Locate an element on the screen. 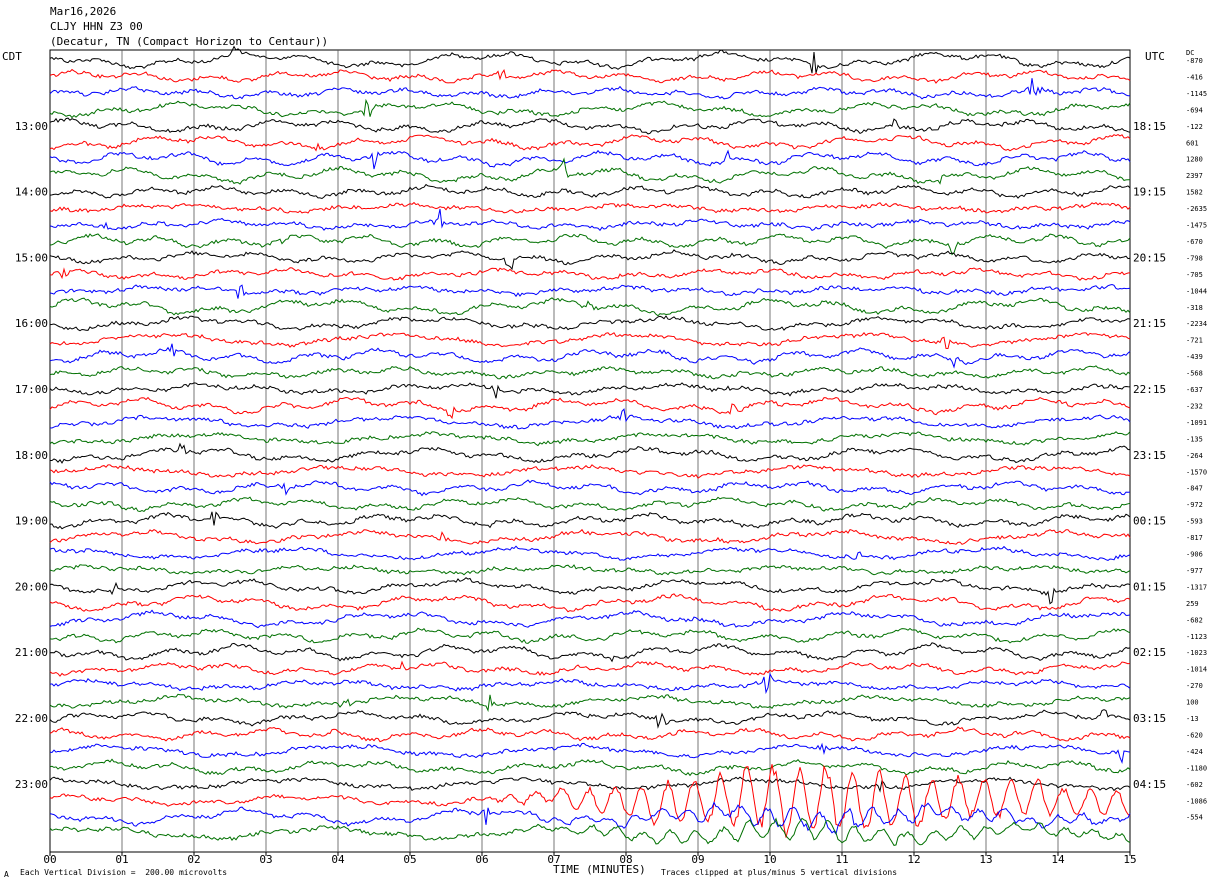 The width and height of the screenshot is (1210, 886). header-station: CLJY HHN Z3 00 is located at coordinates (96, 26).